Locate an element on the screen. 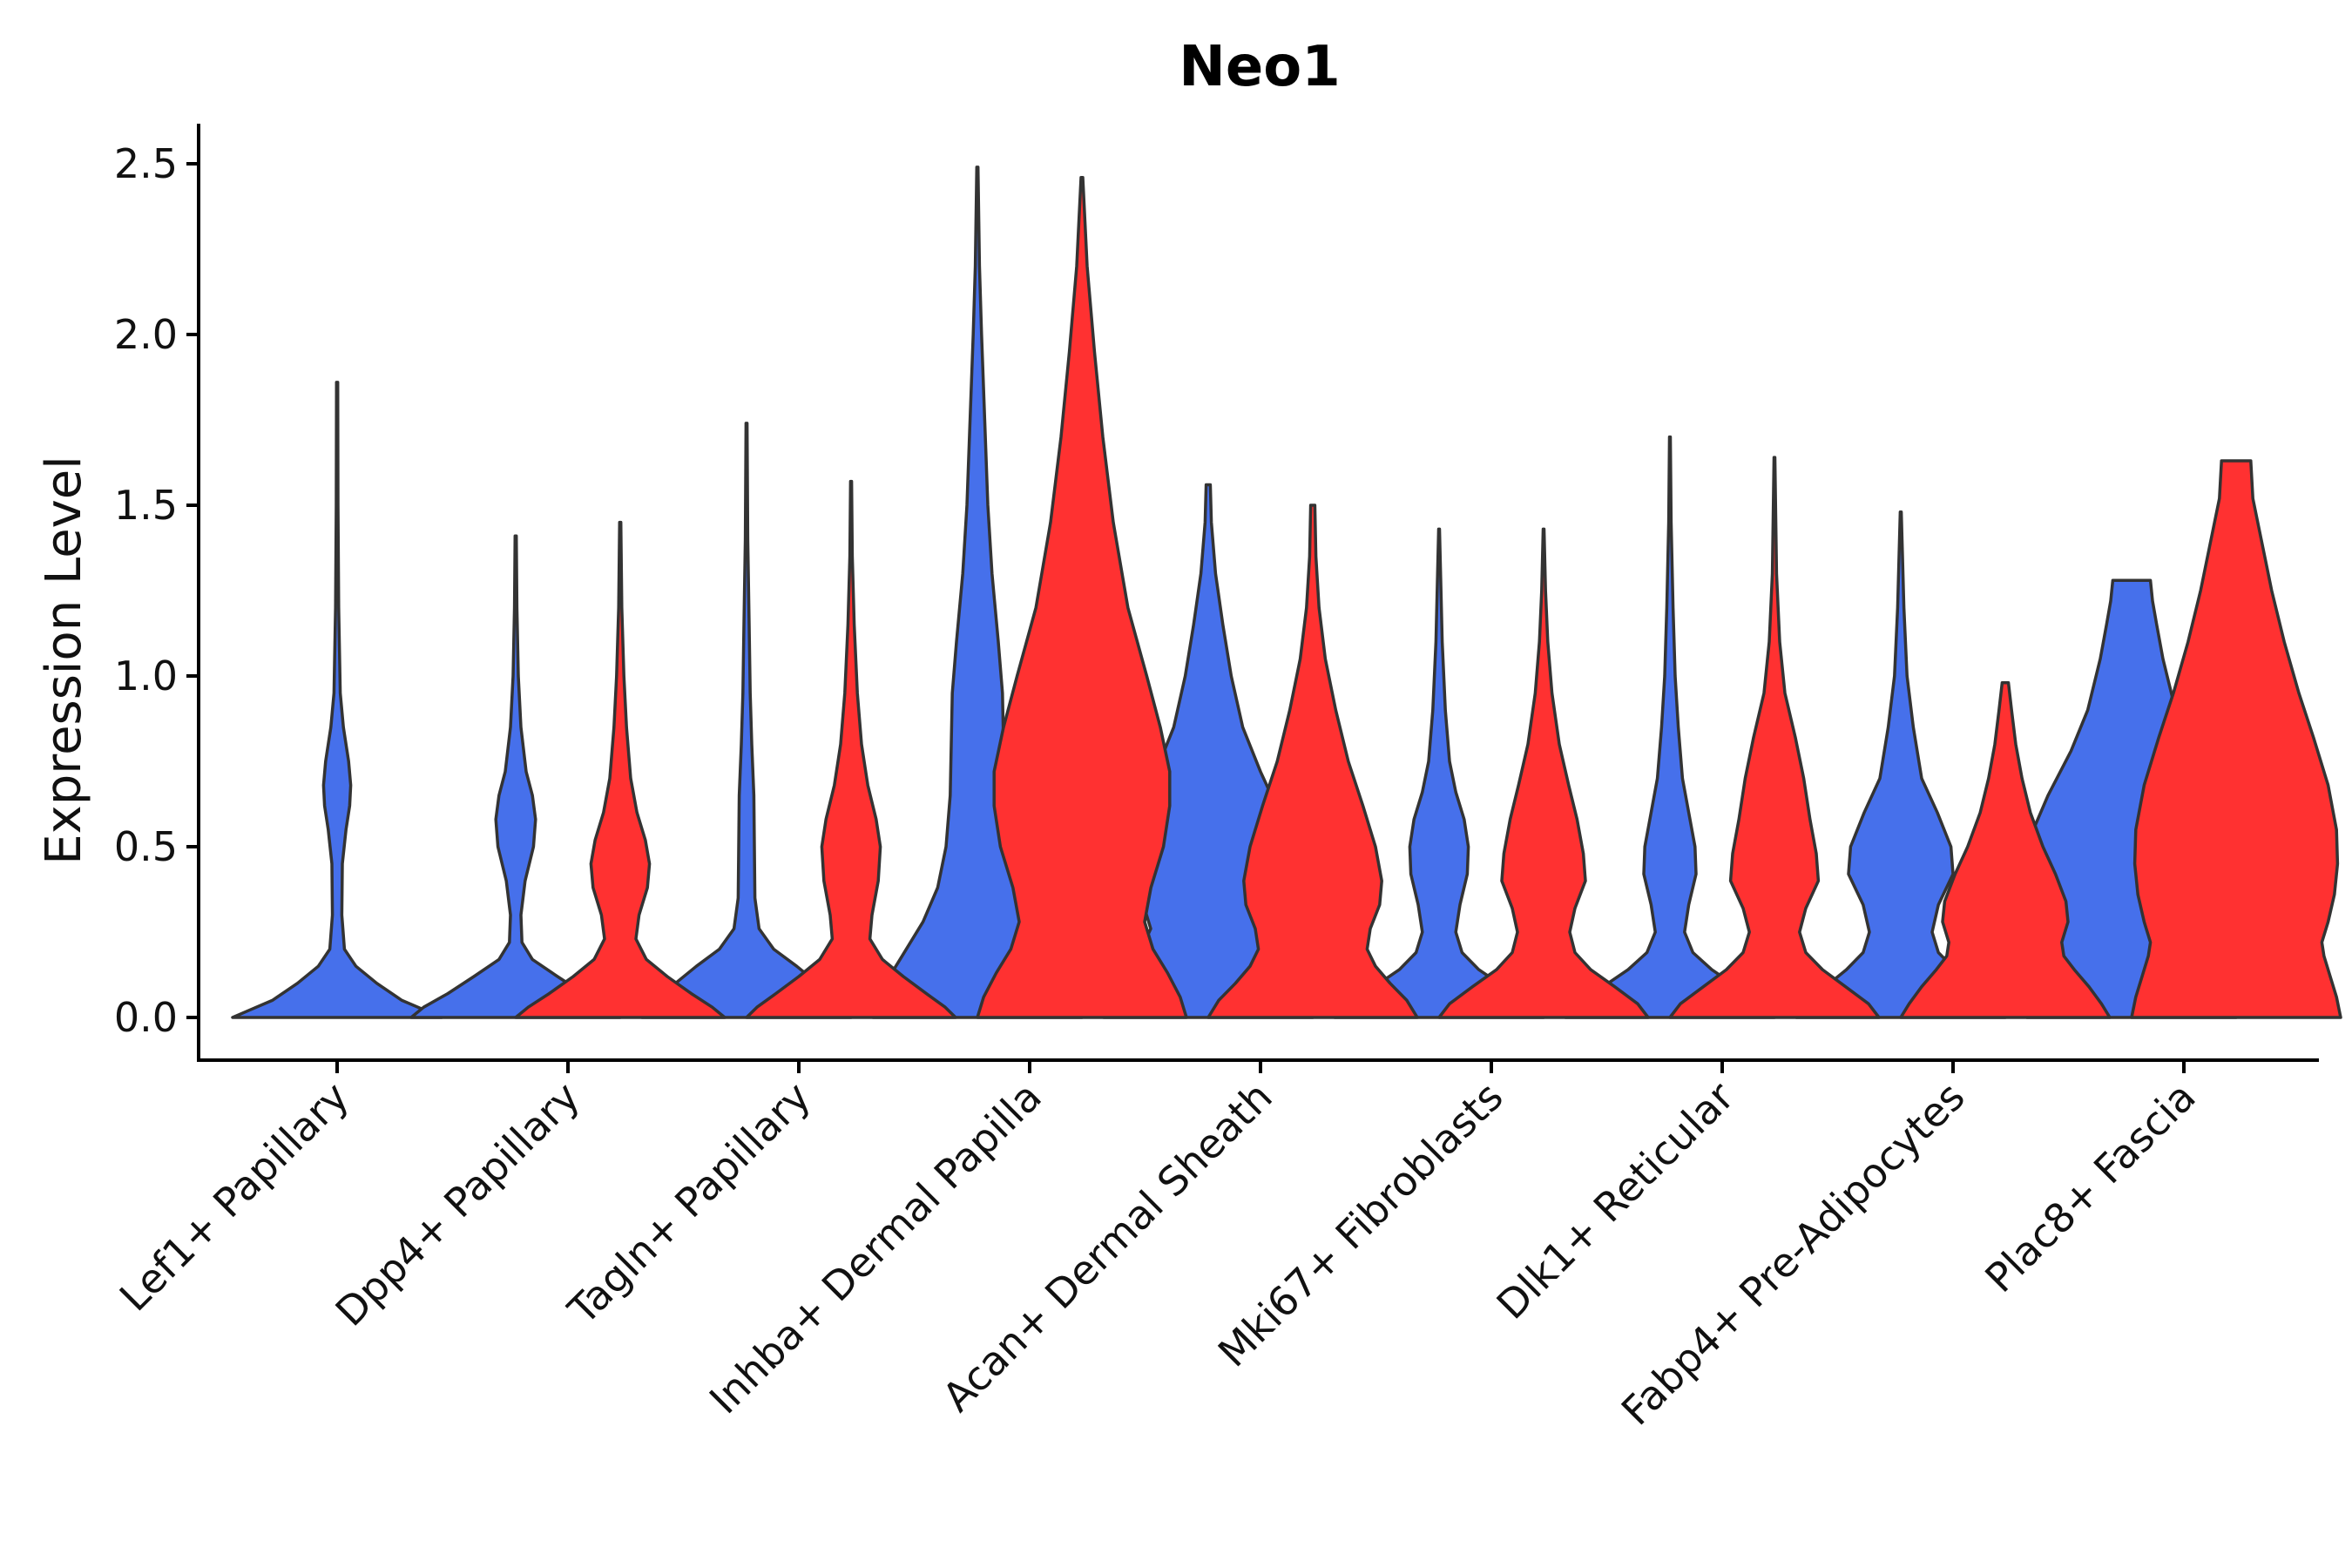 The image size is (2352, 1568). y-tick-label: 2.5 is located at coordinates (146, 163).